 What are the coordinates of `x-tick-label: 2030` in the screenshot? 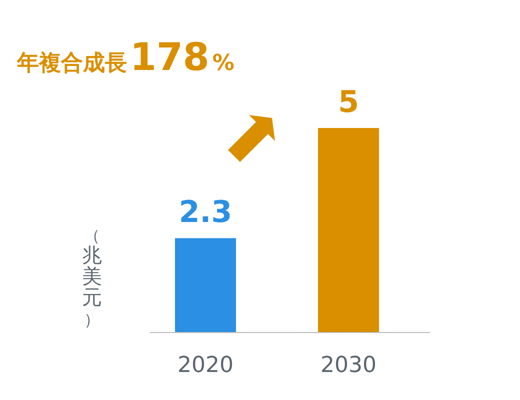 It's located at (348, 365).